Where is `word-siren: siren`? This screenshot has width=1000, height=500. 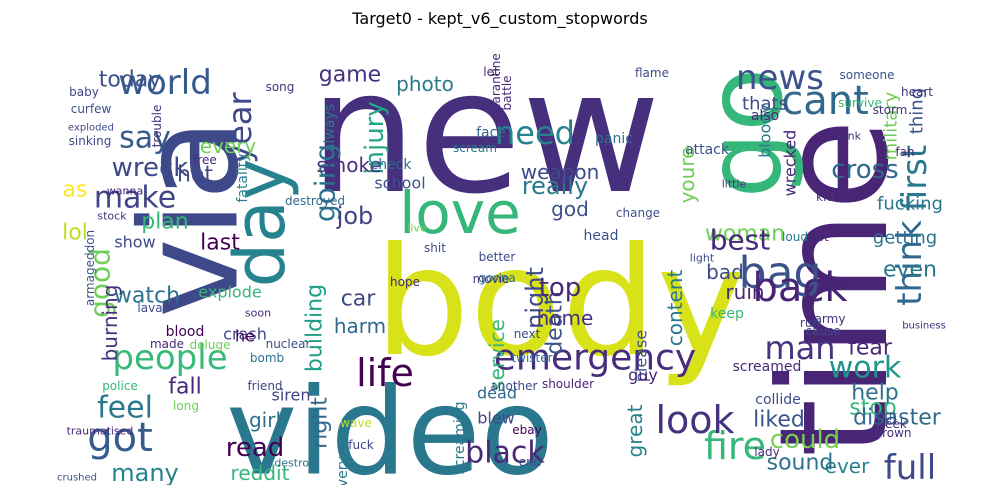
word-siren: siren is located at coordinates (291, 395).